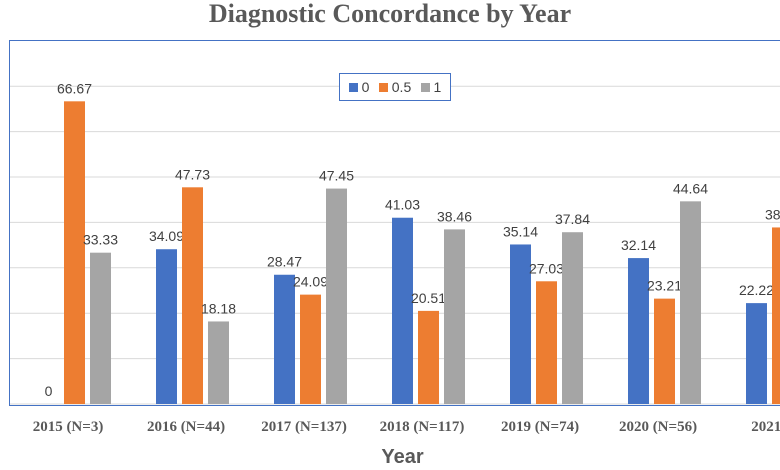 This screenshot has width=780, height=470. I want to click on x-tick-label: 2019 (N=74), so click(540, 427).